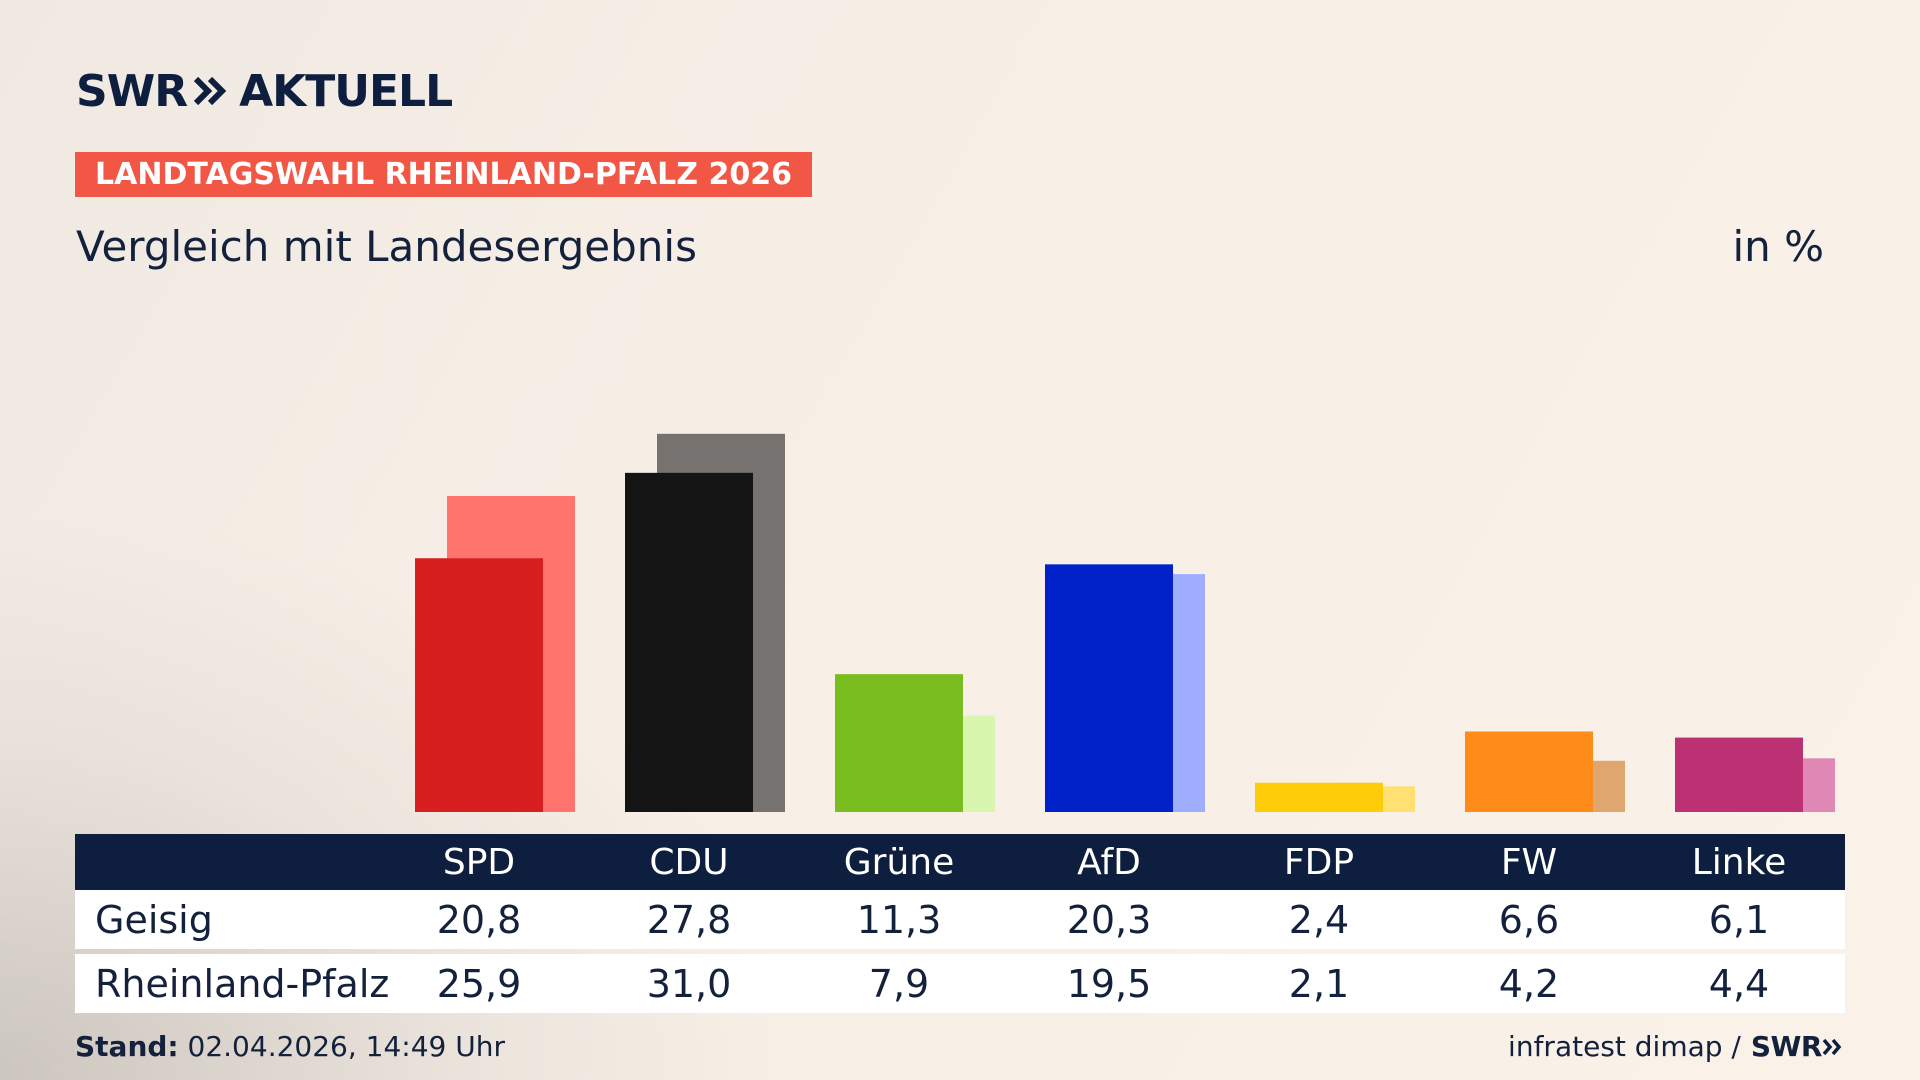  What do you see at coordinates (242, 983) in the screenshot?
I see `row-label: Rheinland-Pfalz` at bounding box center [242, 983].